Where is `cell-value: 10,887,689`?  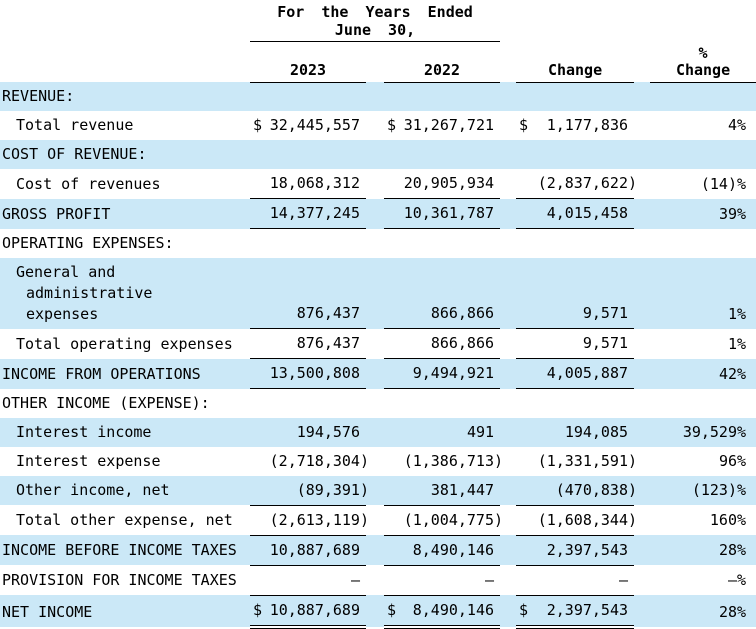
cell-value: 10,887,689 is located at coordinates (314, 609).